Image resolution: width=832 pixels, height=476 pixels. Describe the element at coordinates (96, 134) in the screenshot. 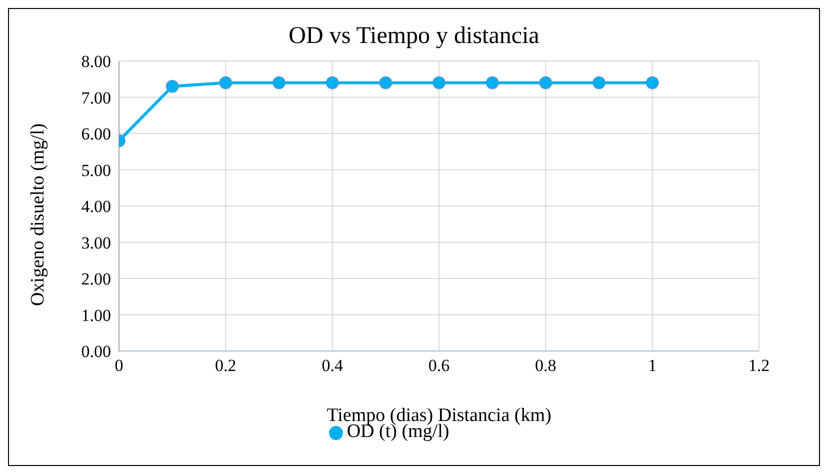

I see `y-tick-label: 6.00` at that location.